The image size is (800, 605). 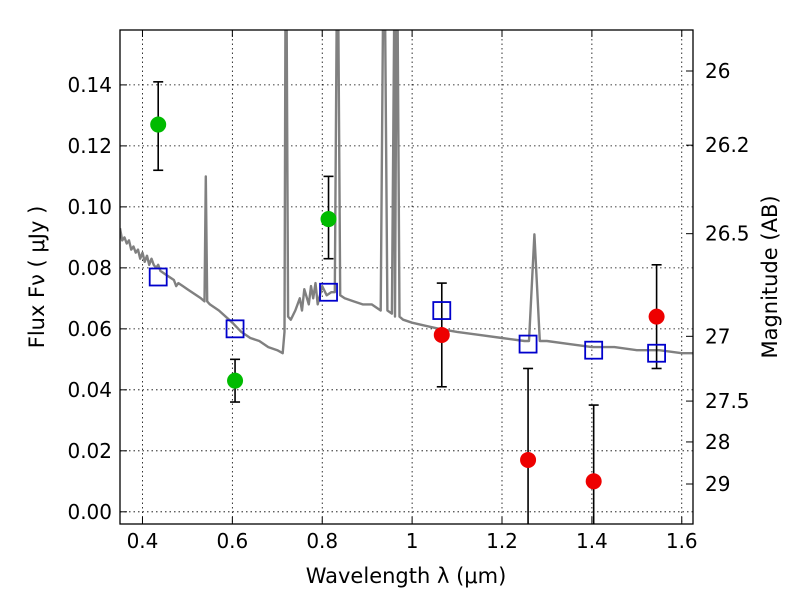 What do you see at coordinates (727, 401) in the screenshot?
I see `right-tick-label: 27.5` at bounding box center [727, 401].